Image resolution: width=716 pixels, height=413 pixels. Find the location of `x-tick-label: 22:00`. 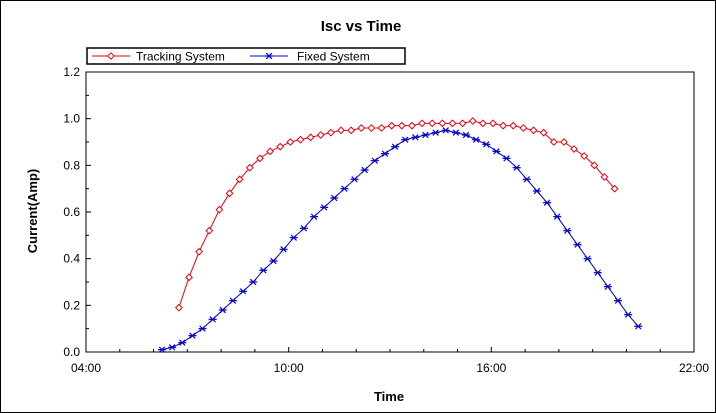

x-tick-label: 22:00 is located at coordinates (694, 368).